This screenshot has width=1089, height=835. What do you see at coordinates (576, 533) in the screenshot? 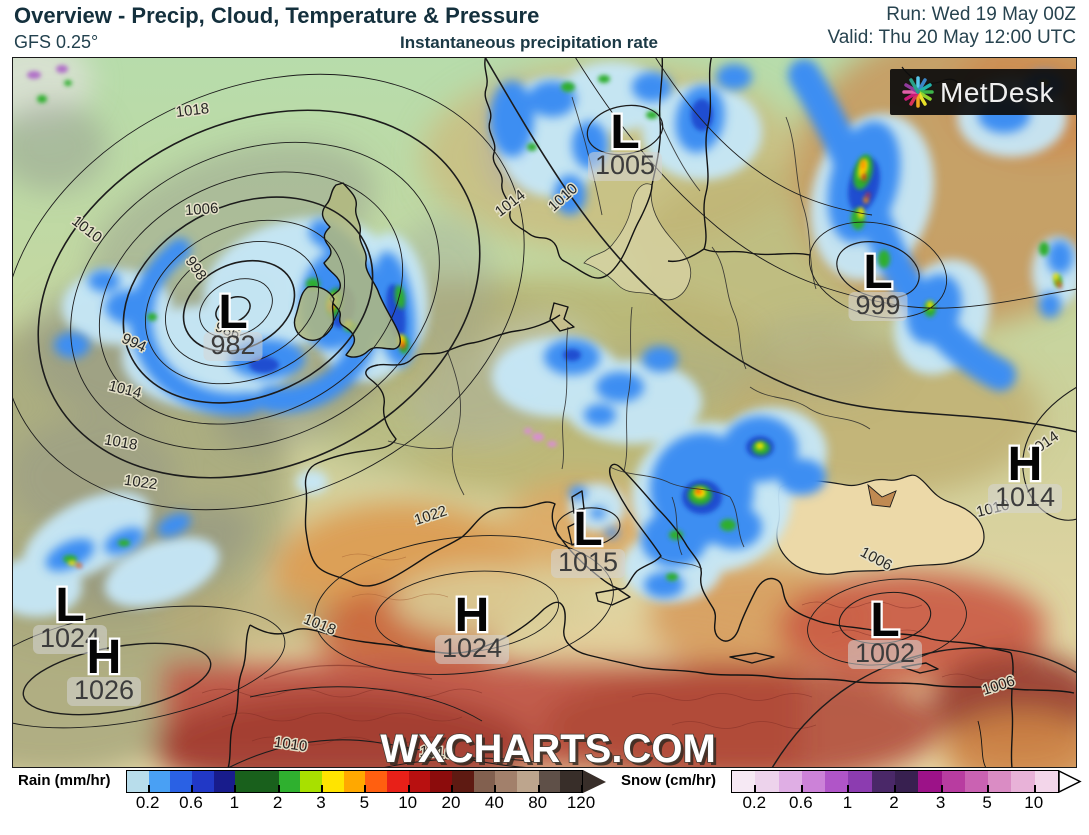
I see `sardinia` at bounding box center [576, 533].